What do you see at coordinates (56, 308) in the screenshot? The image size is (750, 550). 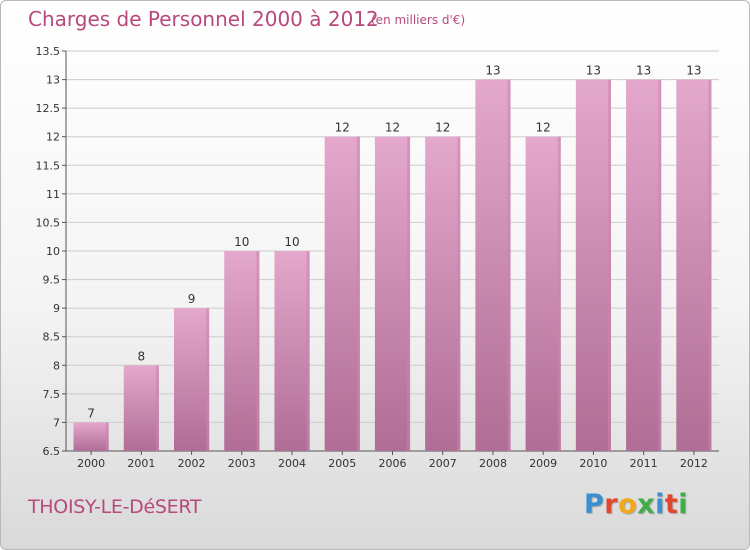 I see `y-tick-label: 9` at bounding box center [56, 308].